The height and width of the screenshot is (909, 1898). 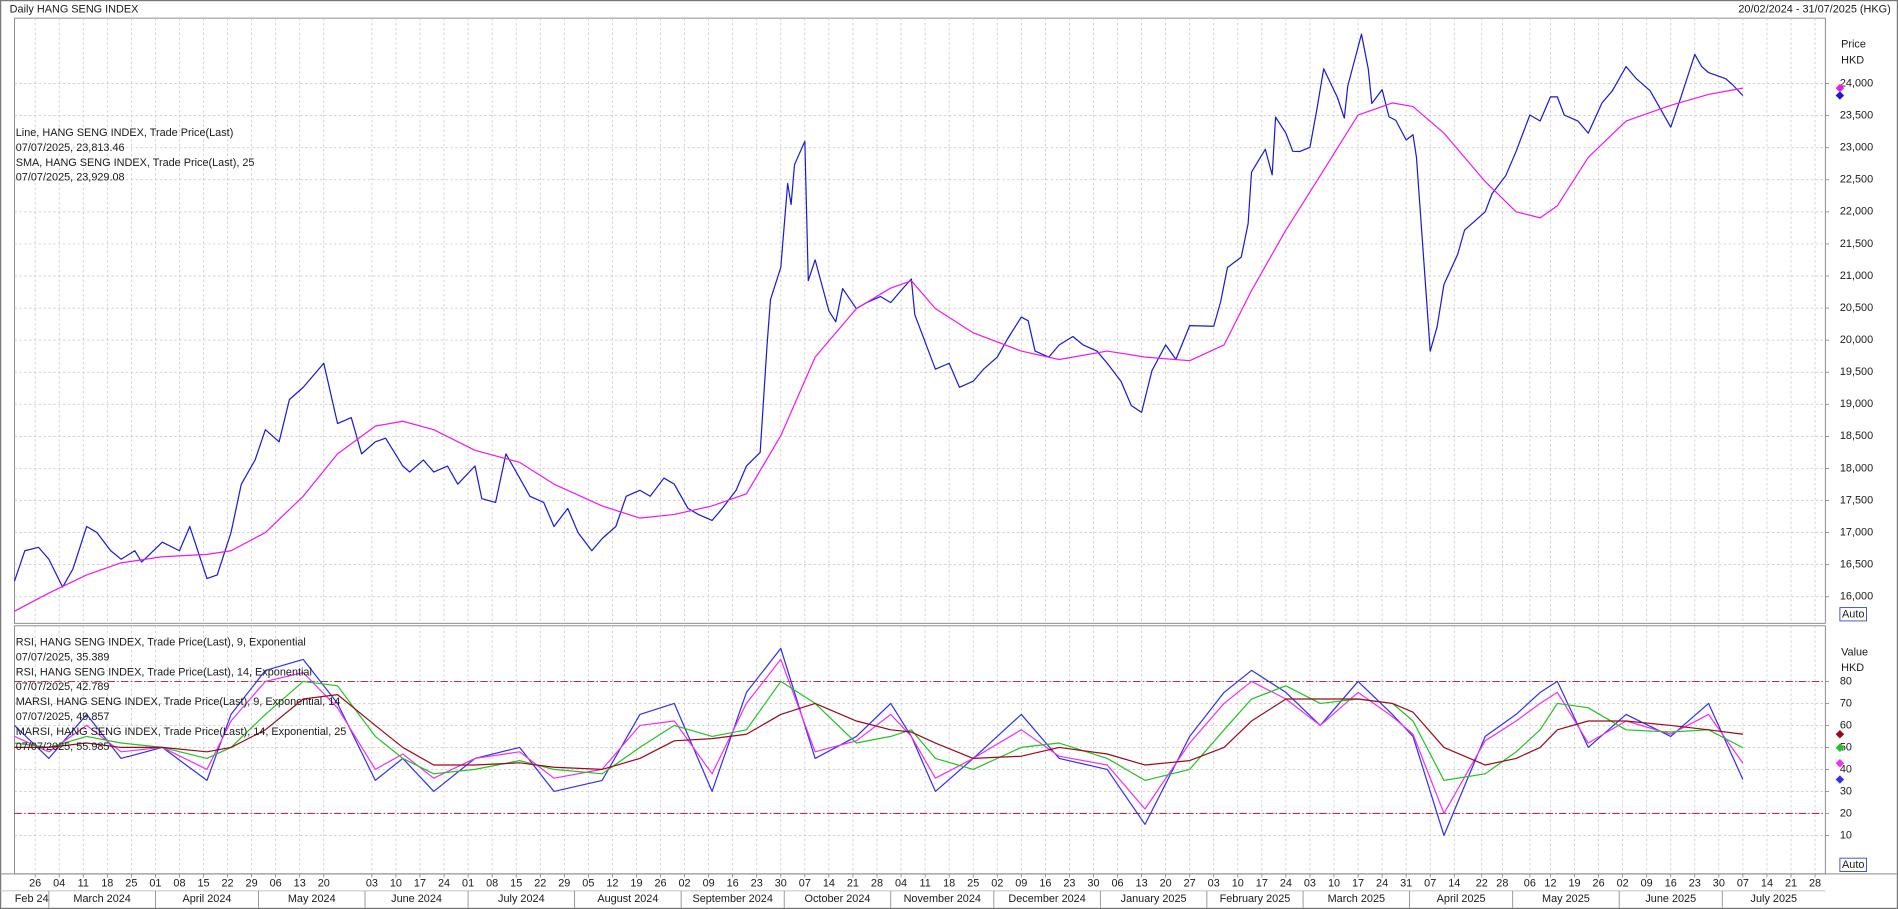 What do you see at coordinates (416, 899) in the screenshot?
I see `month-label: June 2024` at bounding box center [416, 899].